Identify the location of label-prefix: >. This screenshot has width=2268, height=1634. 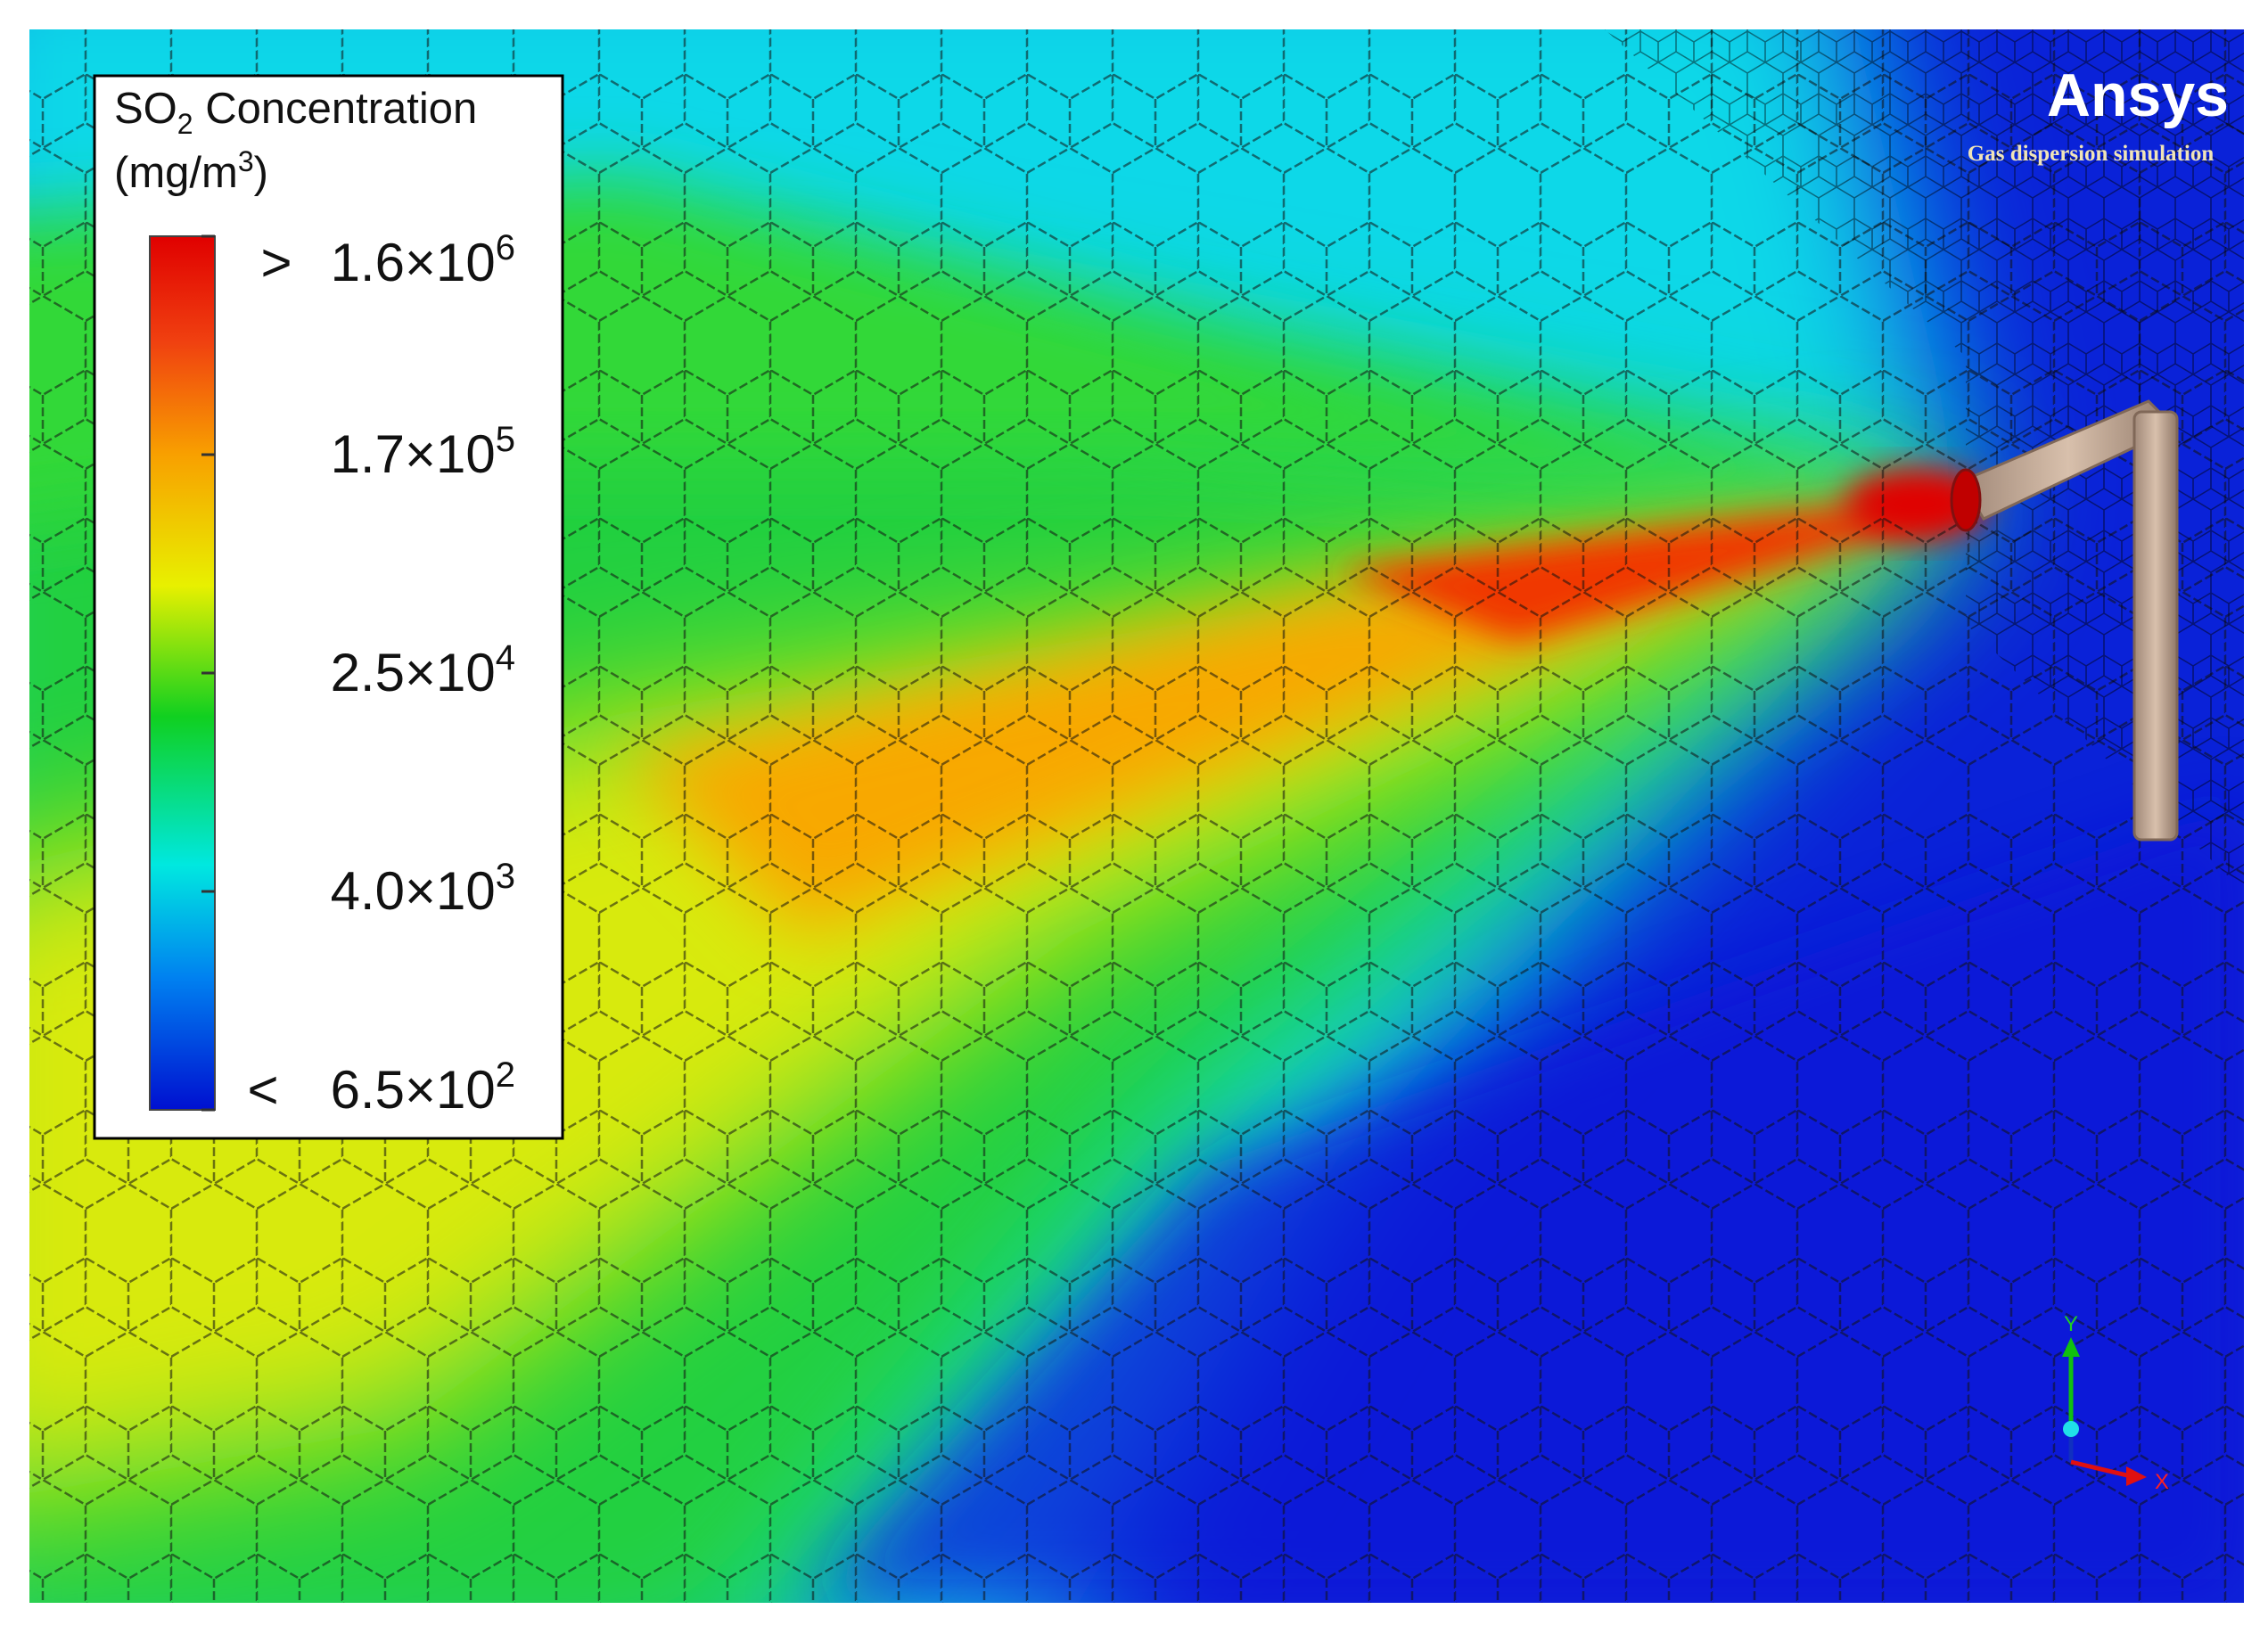
(276, 262).